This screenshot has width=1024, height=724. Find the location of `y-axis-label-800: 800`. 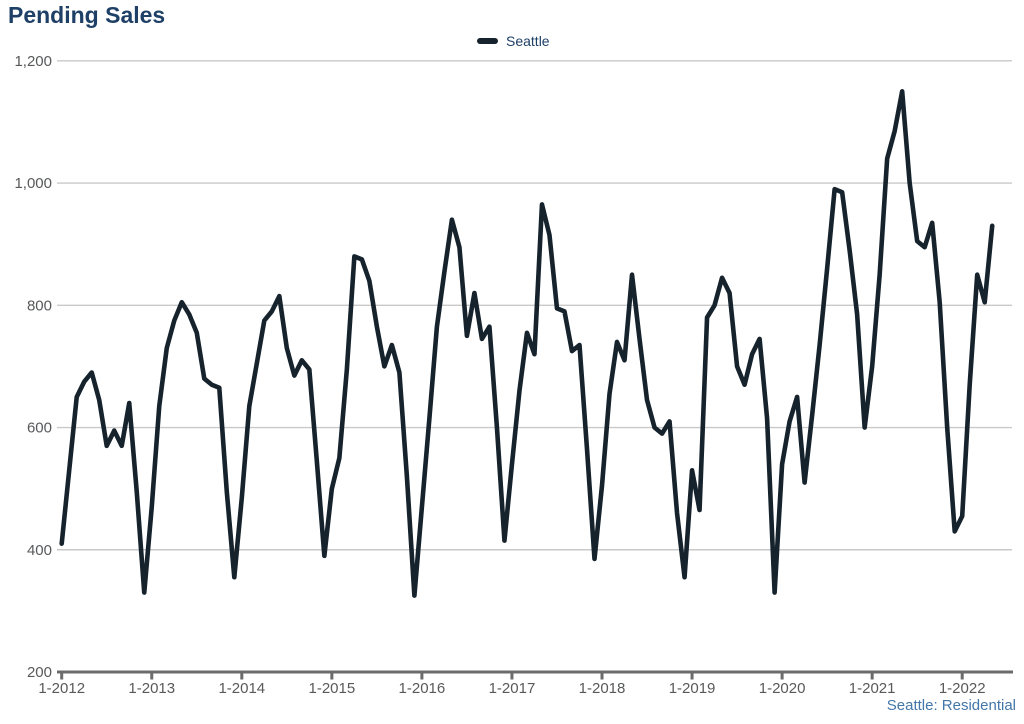

y-axis-label-800: 800 is located at coordinates (39, 305).